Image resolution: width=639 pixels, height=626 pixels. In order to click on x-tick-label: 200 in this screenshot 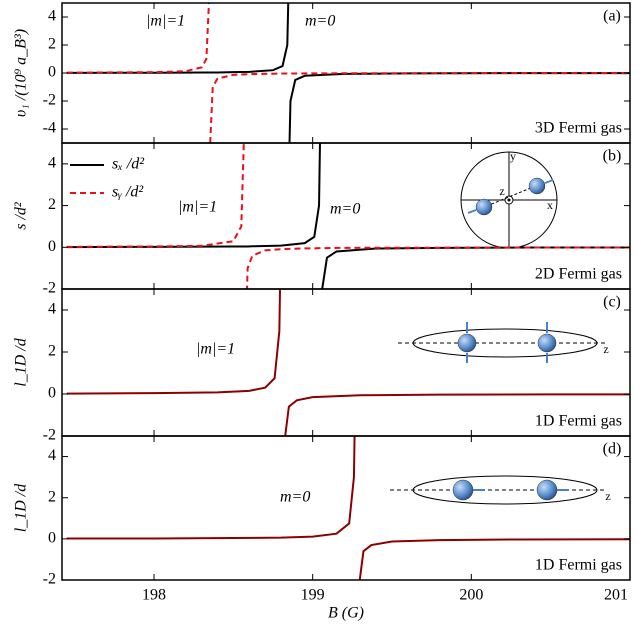, I will do `click(471, 595)`.